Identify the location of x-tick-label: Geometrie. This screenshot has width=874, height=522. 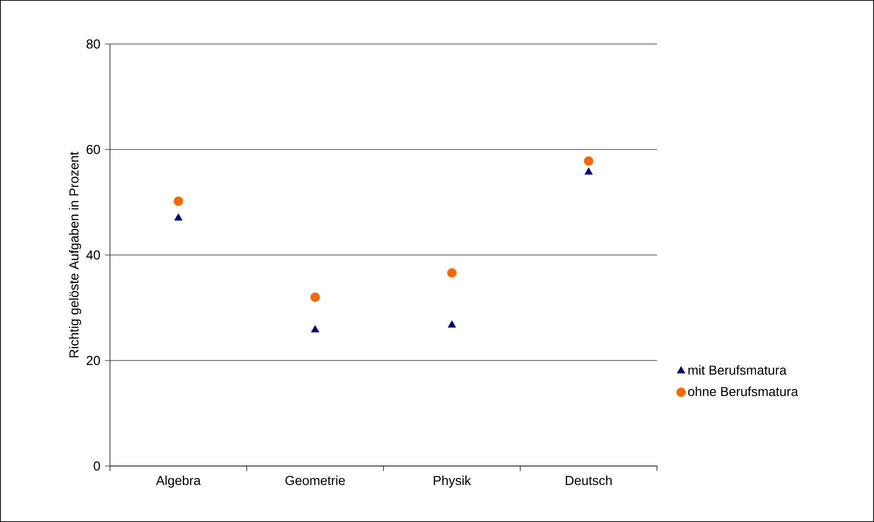
(315, 481).